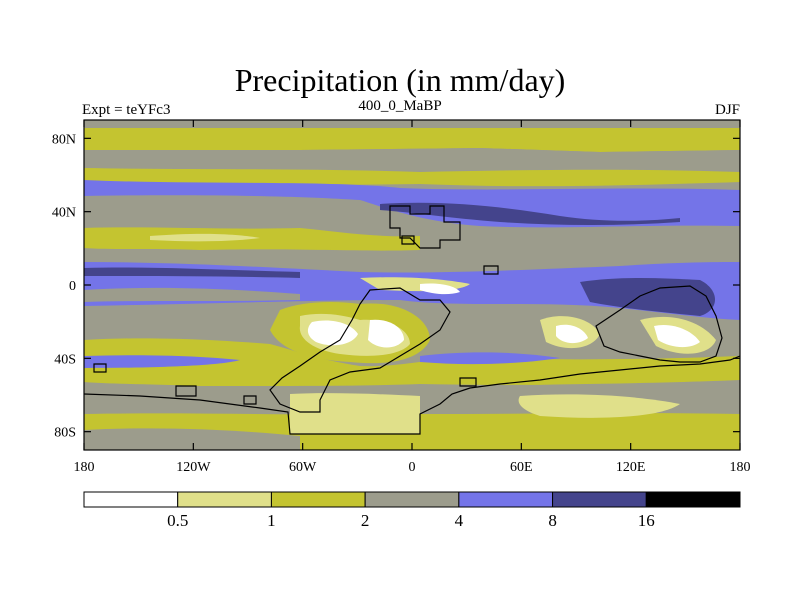  I want to click on lat-tick-label: 40N, so click(64, 213).